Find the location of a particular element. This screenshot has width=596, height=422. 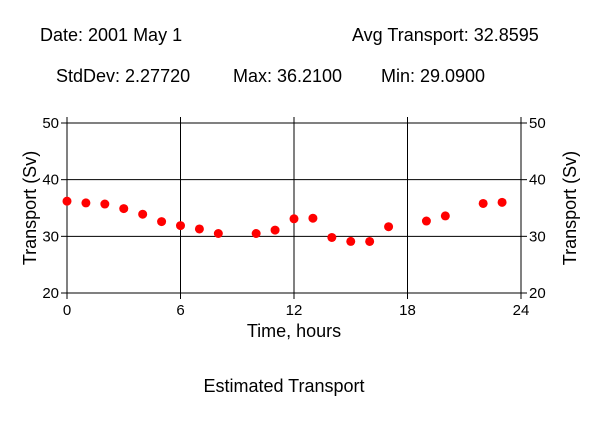

max-label: Max: 36.2100 is located at coordinates (288, 76).